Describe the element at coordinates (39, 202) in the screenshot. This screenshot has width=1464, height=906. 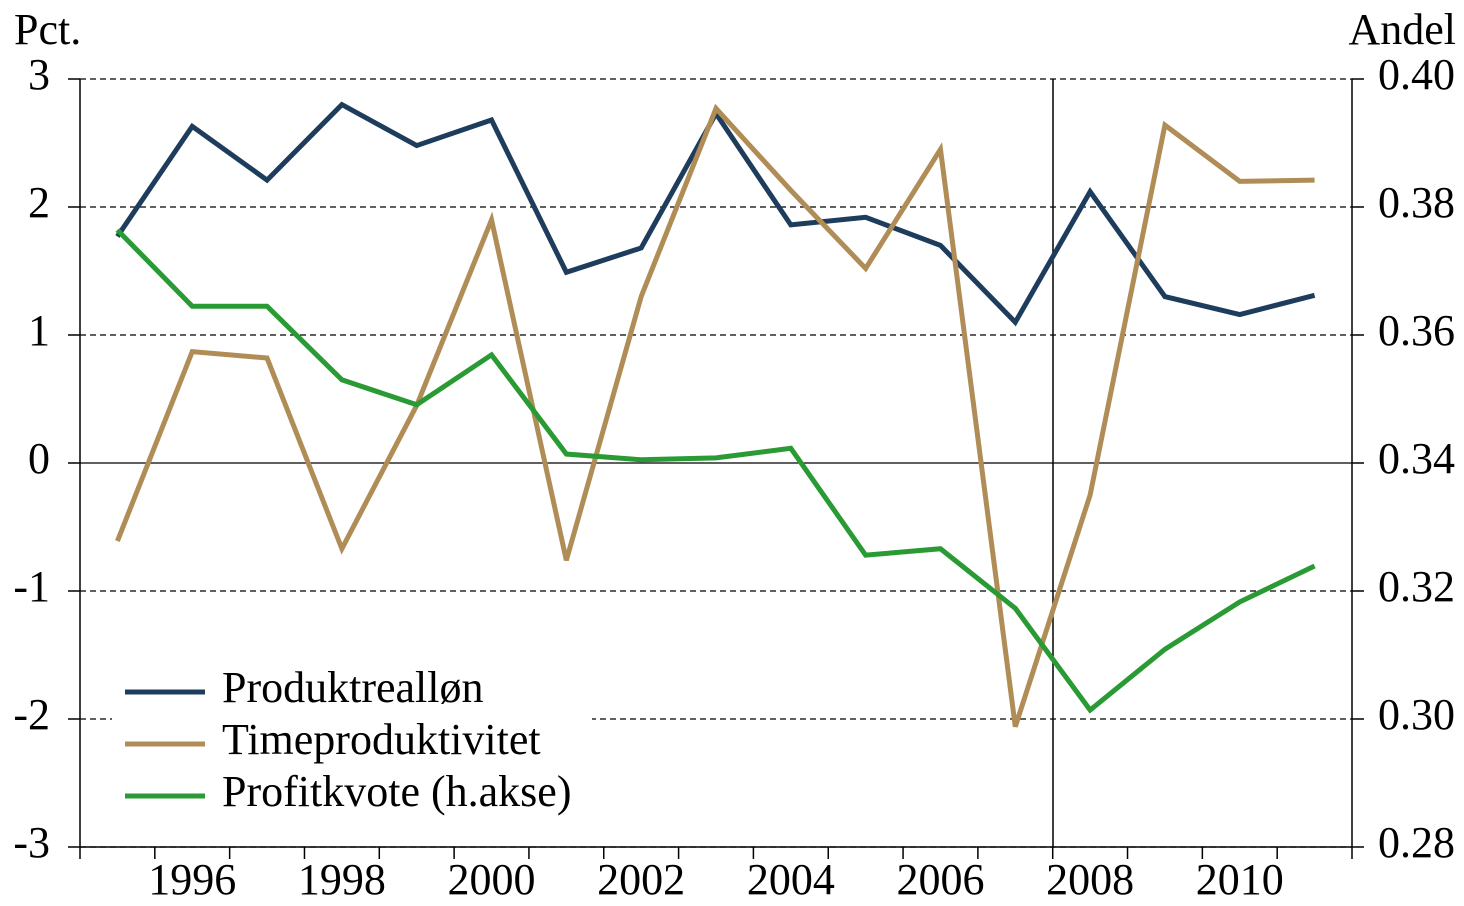
I see `y-tick-label: 2` at that location.